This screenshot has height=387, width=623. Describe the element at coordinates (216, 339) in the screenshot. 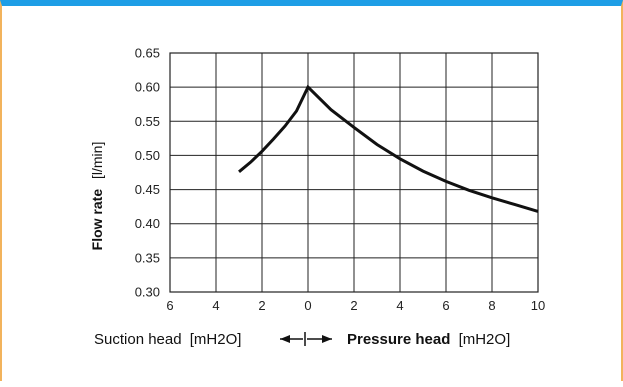

I see `suction-head-unit: [mH2O]` at that location.